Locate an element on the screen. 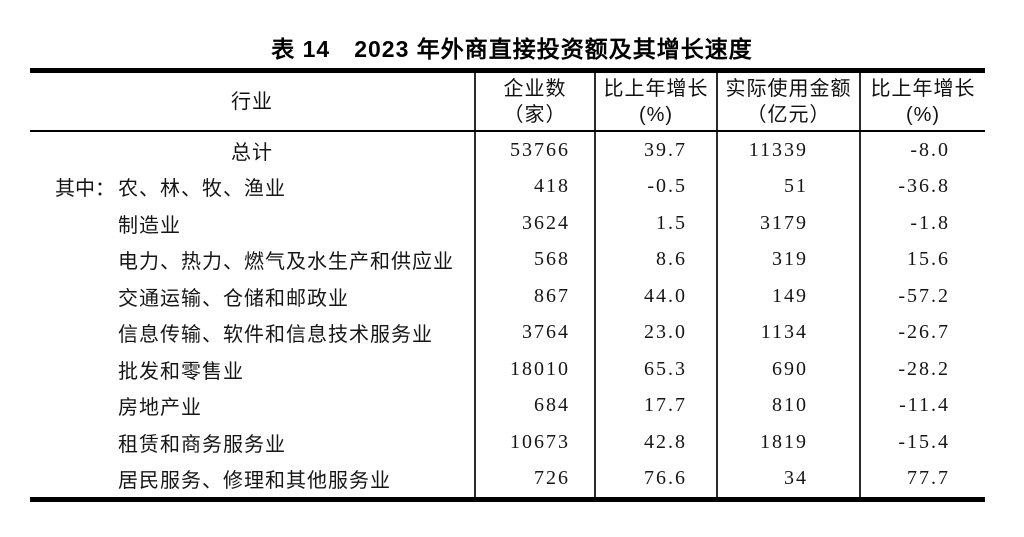 This screenshot has width=1024, height=537. cell-enterprises: 568 is located at coordinates (534, 259).